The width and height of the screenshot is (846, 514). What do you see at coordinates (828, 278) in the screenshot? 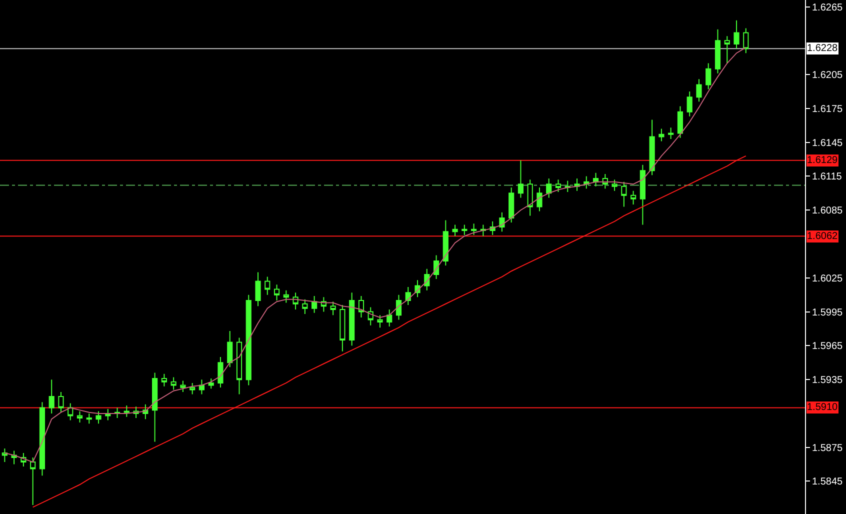
I see `y-tick-label: 1.6025` at bounding box center [828, 278].